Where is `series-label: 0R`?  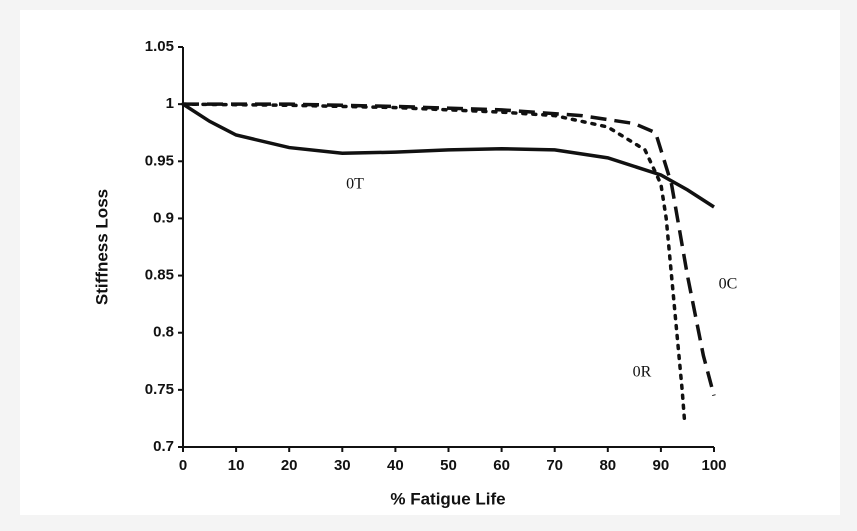
series-label: 0R is located at coordinates (642, 372).